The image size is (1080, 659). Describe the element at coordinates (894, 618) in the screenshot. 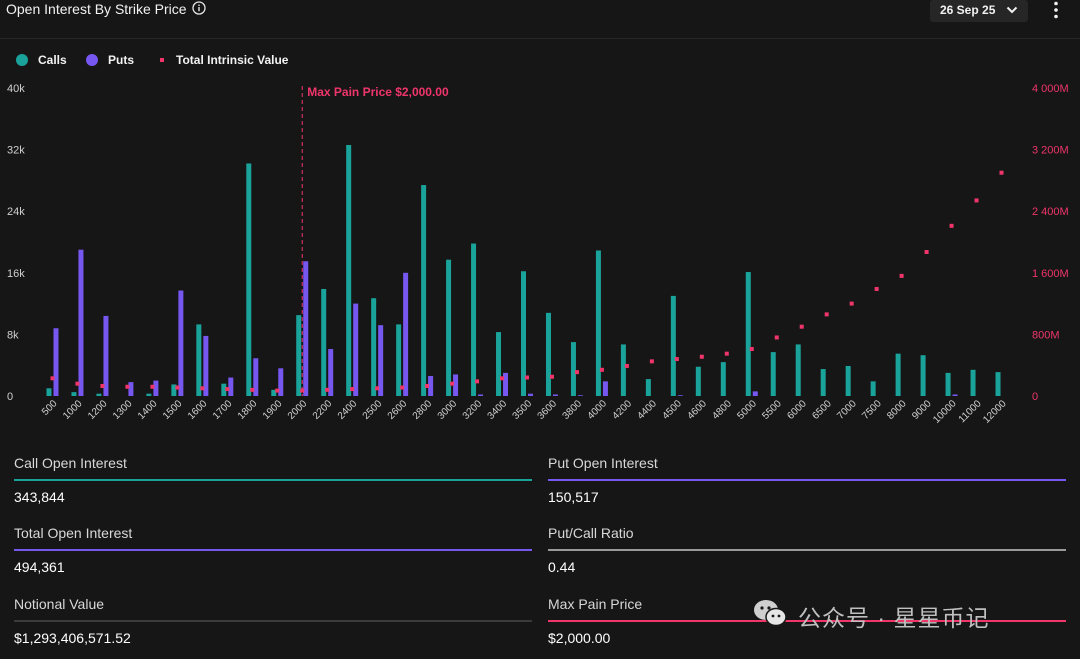

I see `watermark-text: 公众号 · 星星币记` at that location.